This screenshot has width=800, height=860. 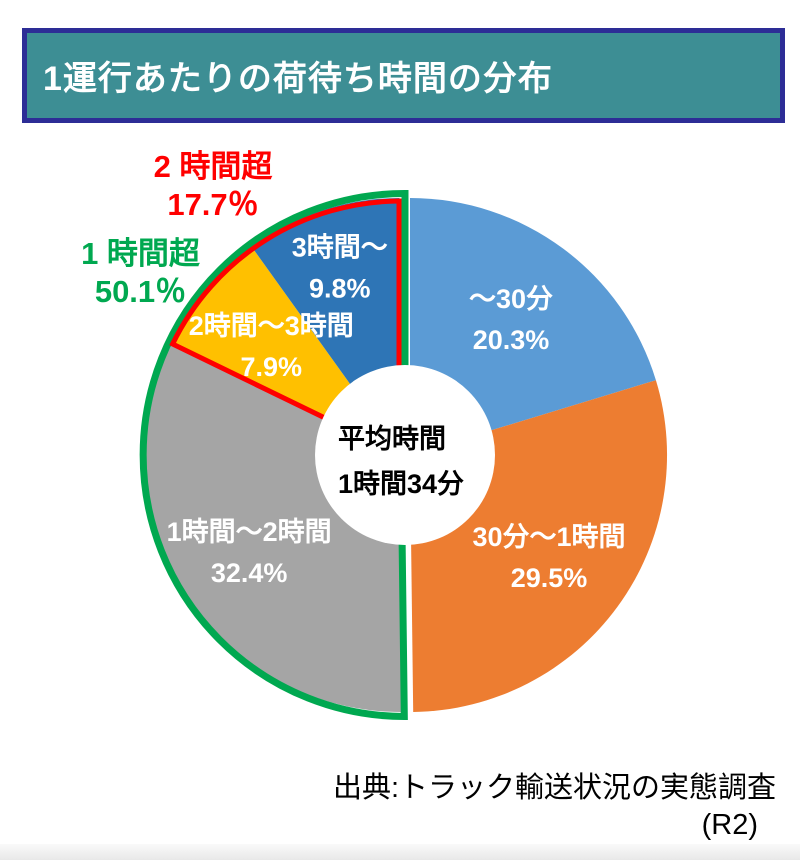 What do you see at coordinates (213, 204) in the screenshot?
I see `annotation-over-2-hours-value: 17.7％` at bounding box center [213, 204].